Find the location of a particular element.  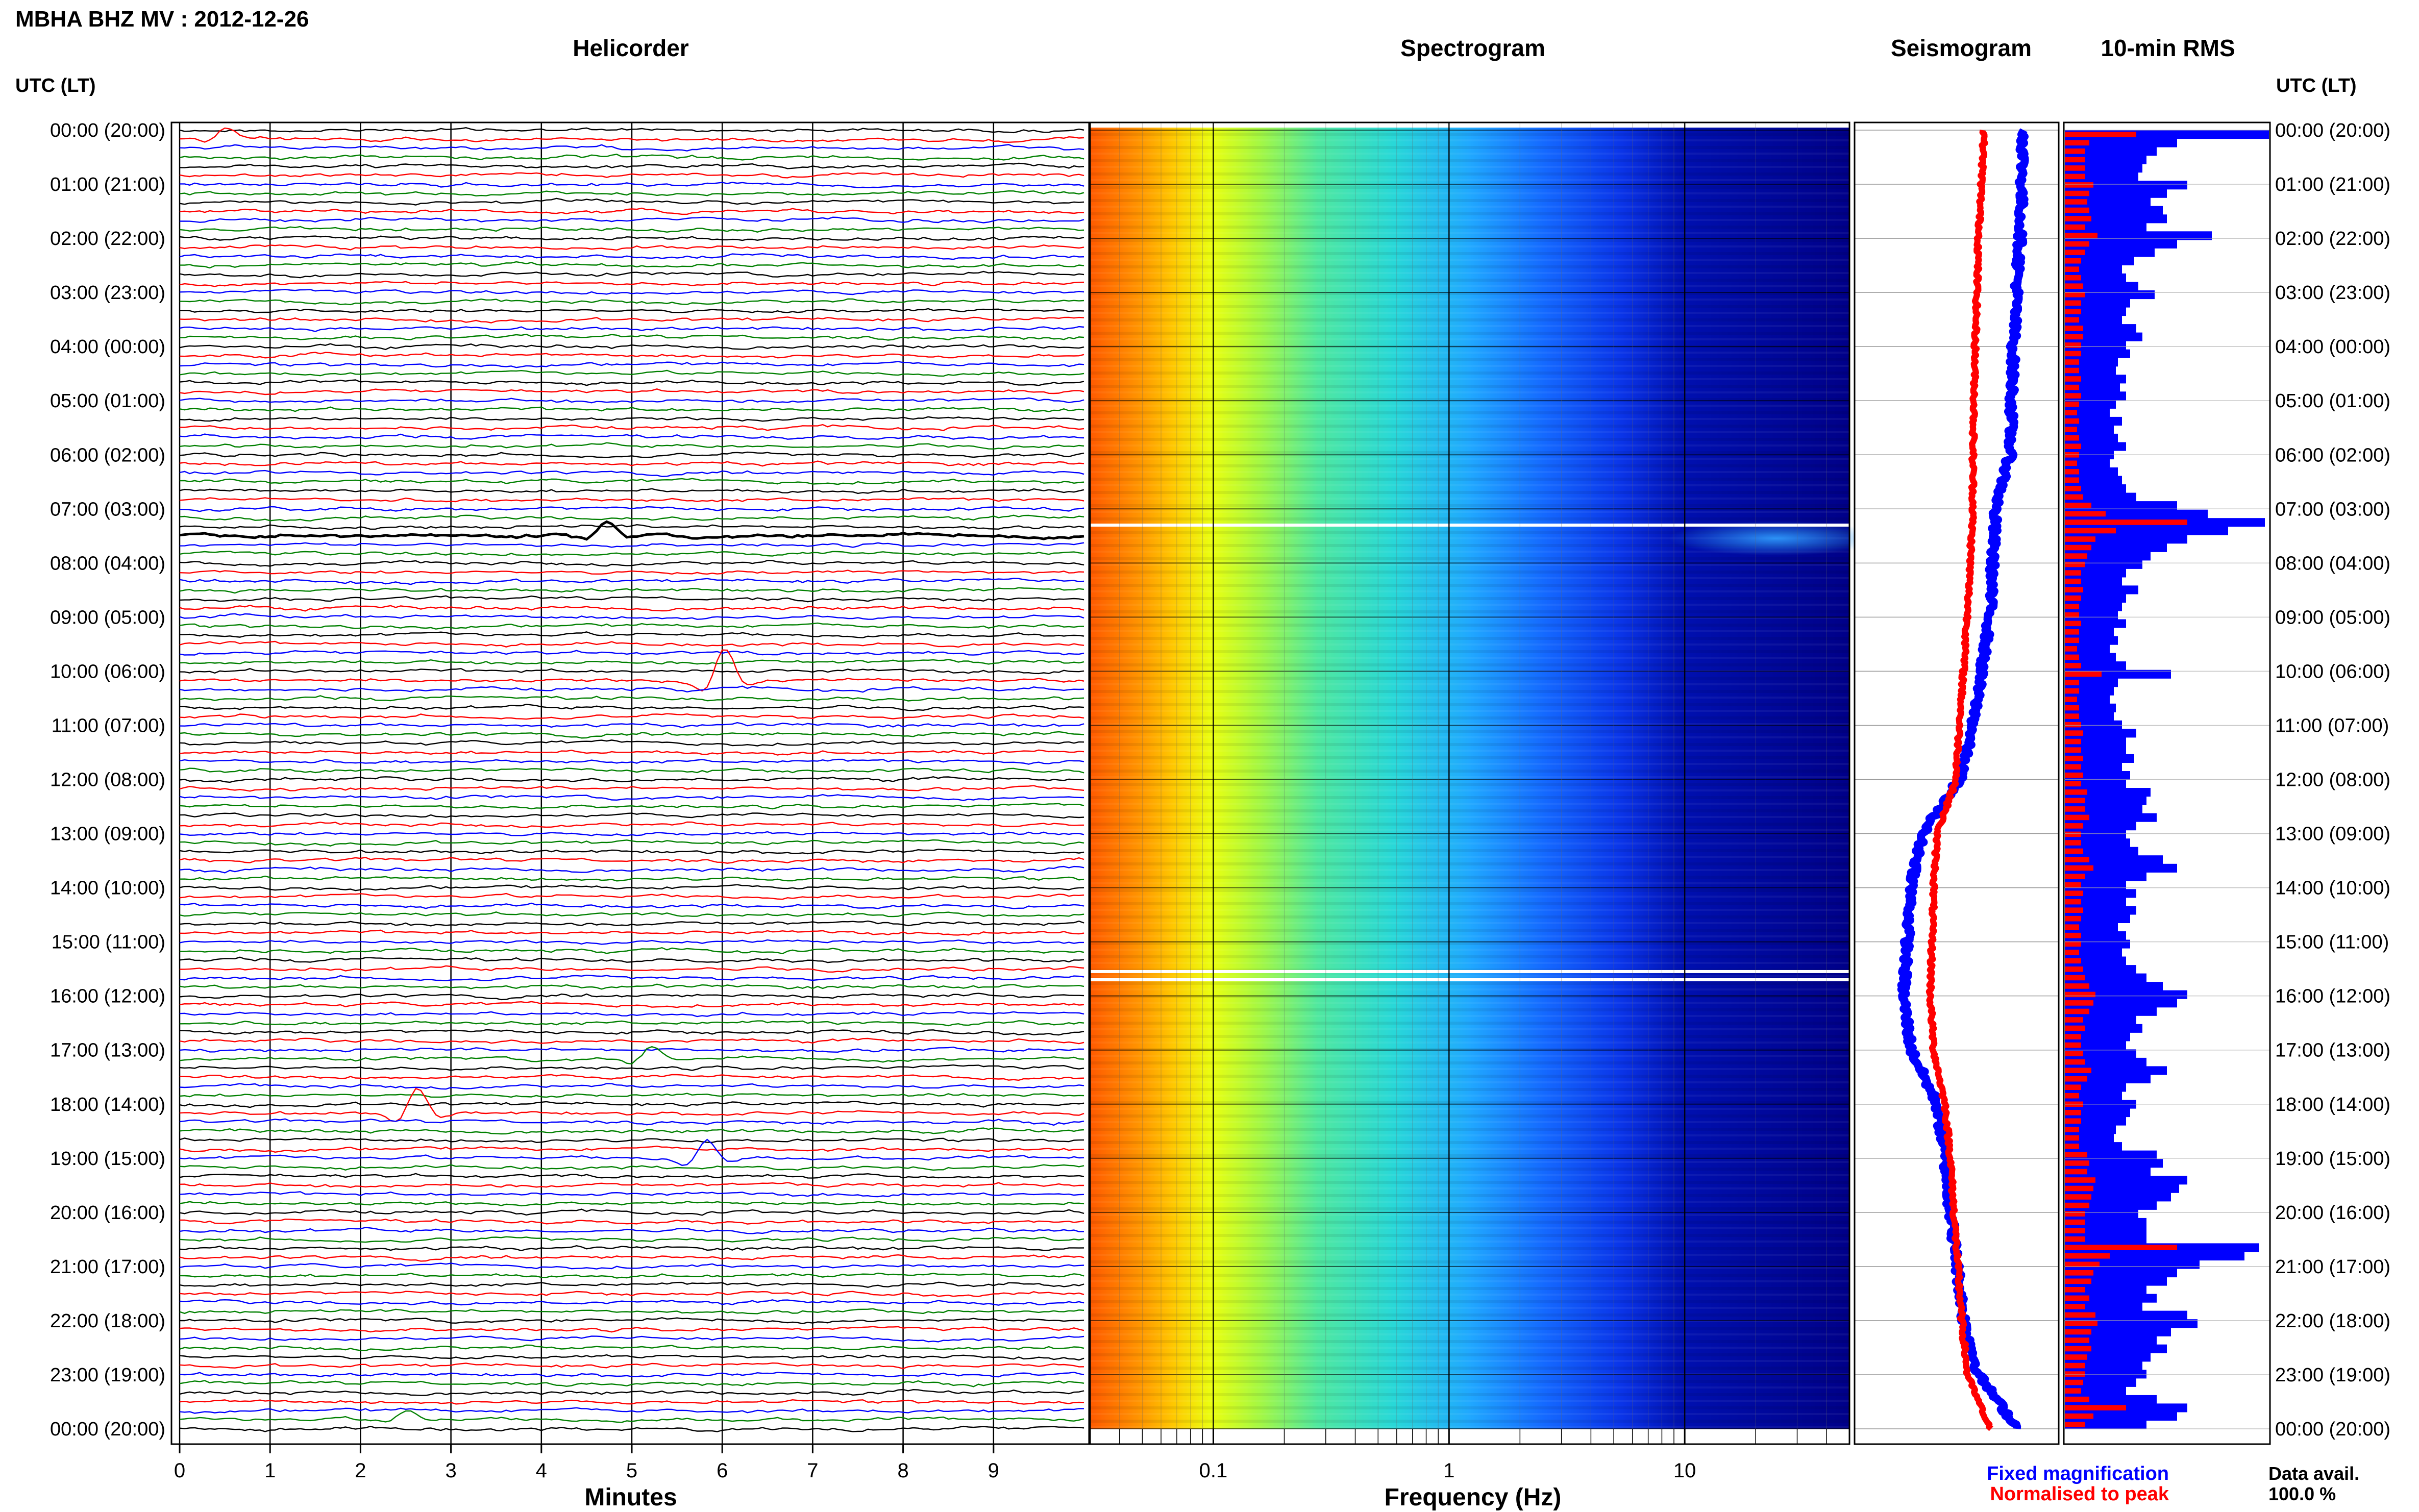

data-avail-value: 100.0 % is located at coordinates (2302, 1493).